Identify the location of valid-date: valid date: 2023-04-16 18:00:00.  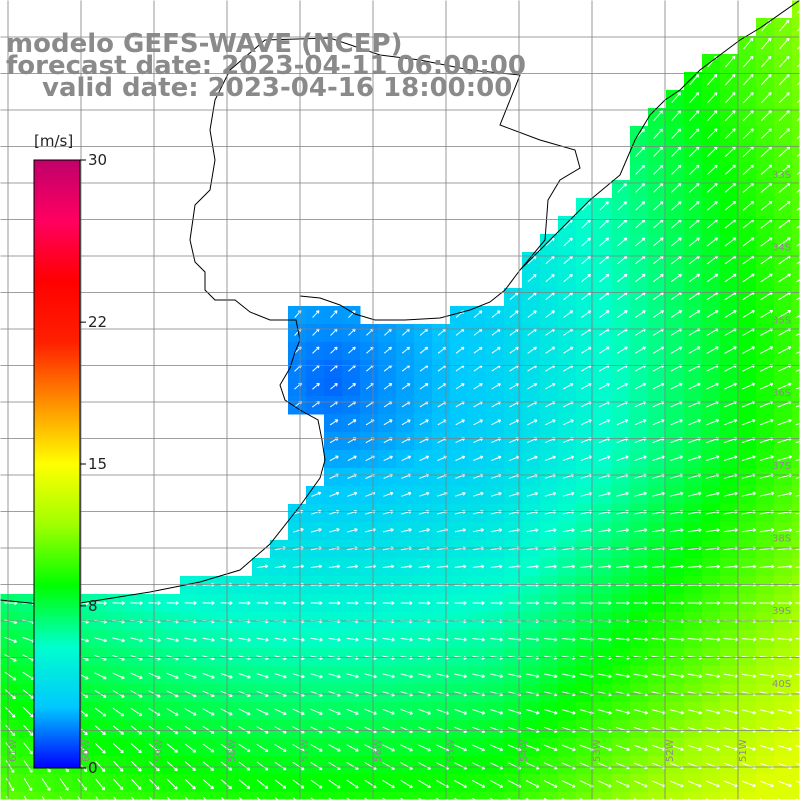
(277, 88).